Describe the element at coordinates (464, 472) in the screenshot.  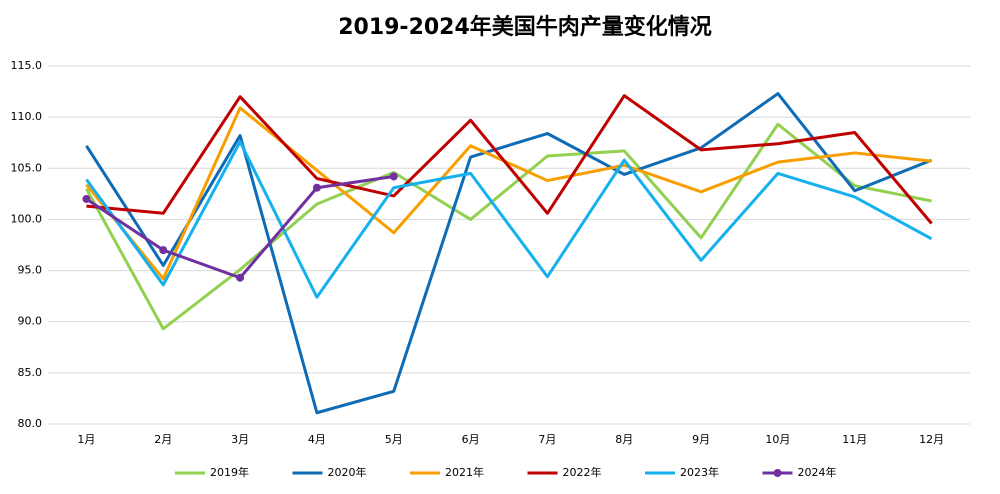
I see `legend-label: 2021年` at that location.